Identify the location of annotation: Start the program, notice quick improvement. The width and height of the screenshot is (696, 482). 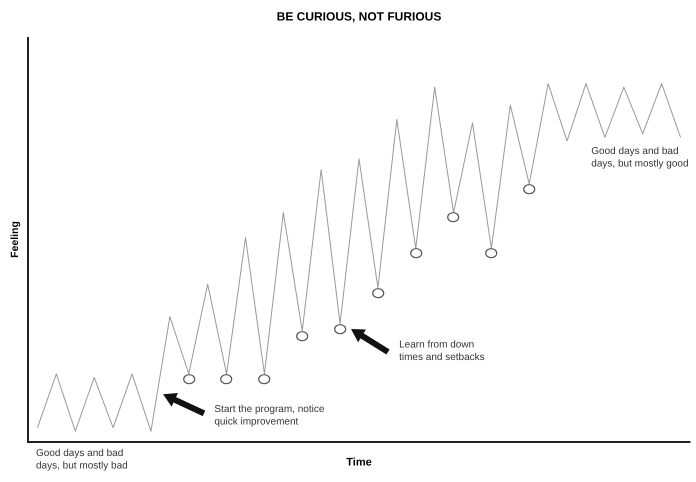
(269, 416).